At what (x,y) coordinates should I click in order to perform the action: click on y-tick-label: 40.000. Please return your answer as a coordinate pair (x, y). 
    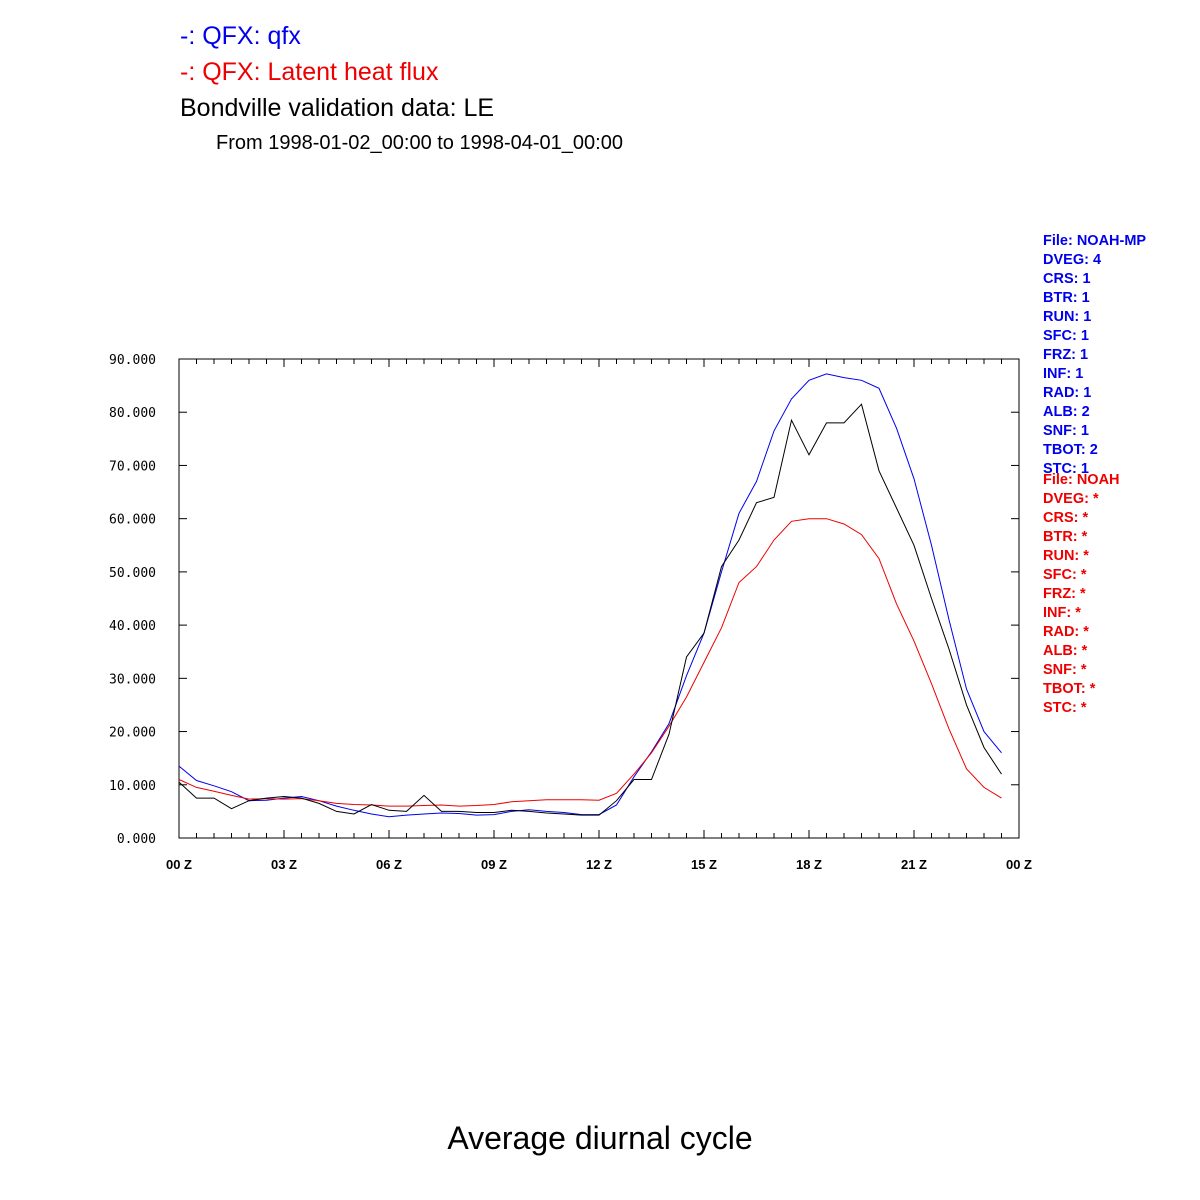
    Looking at the image, I should click on (132, 626).